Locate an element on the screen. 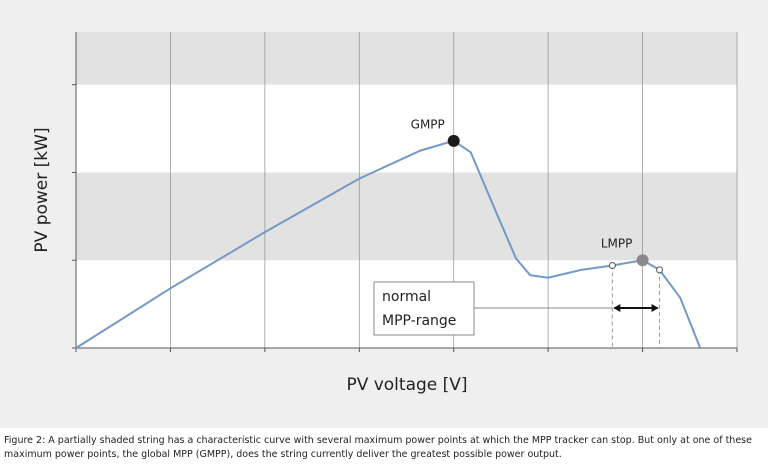  range-label: normal is located at coordinates (406, 297).